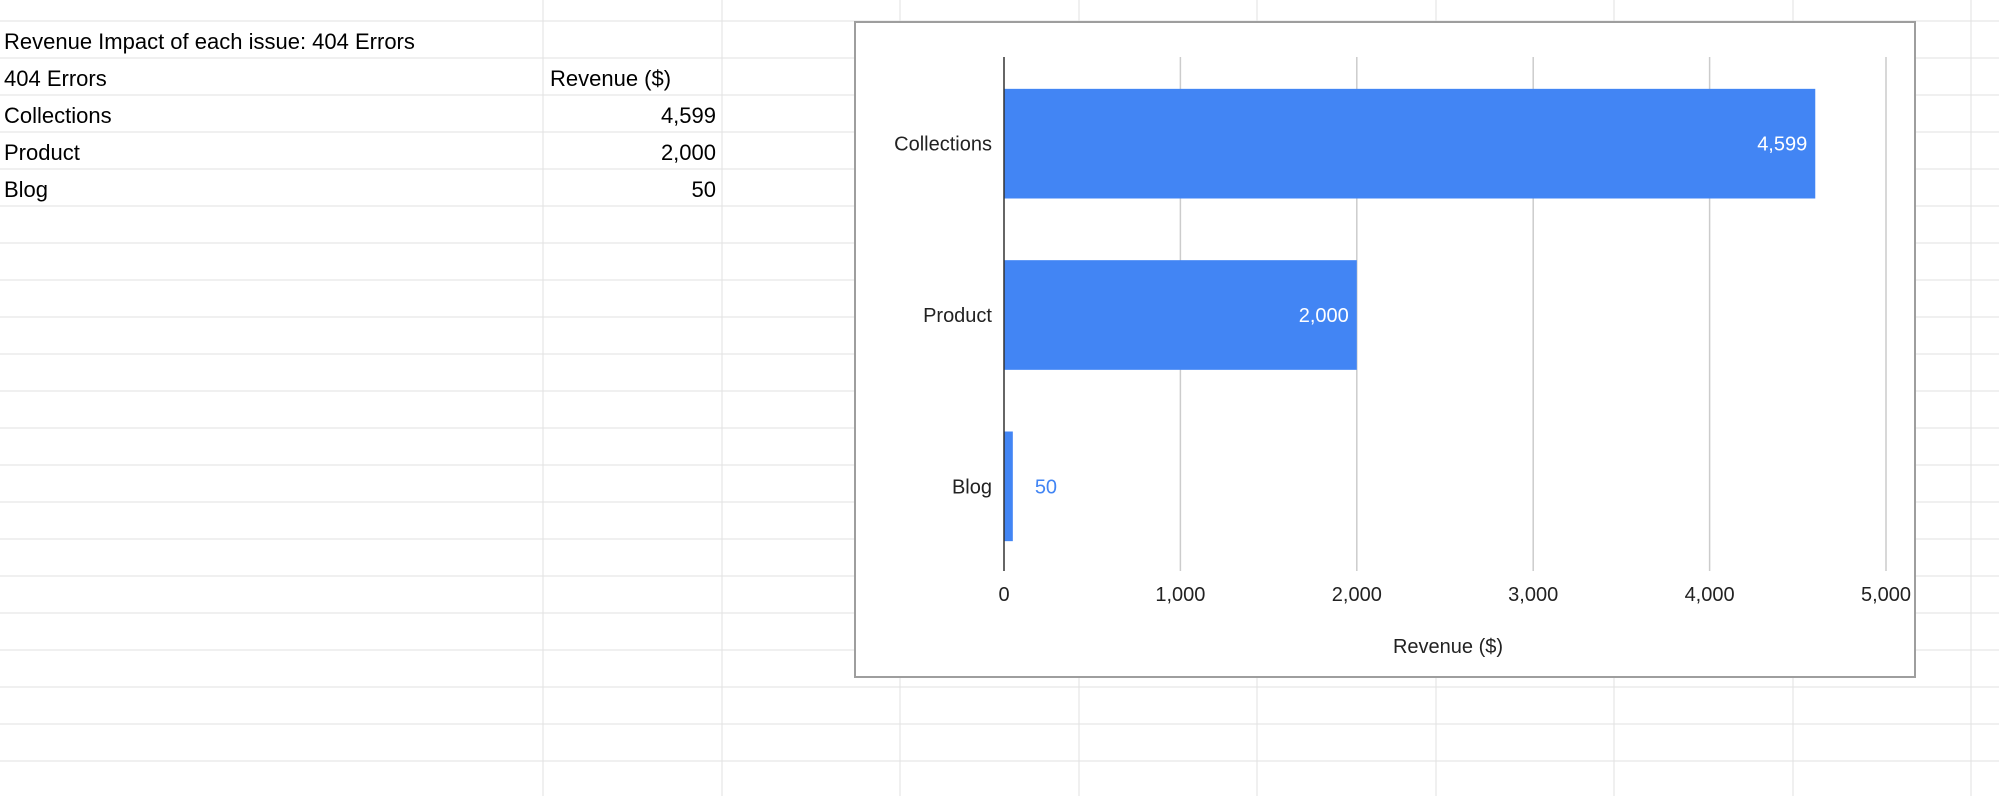 Image resolution: width=1999 pixels, height=796 pixels. Describe the element at coordinates (1180, 315) in the screenshot. I see `bar-product` at that location.